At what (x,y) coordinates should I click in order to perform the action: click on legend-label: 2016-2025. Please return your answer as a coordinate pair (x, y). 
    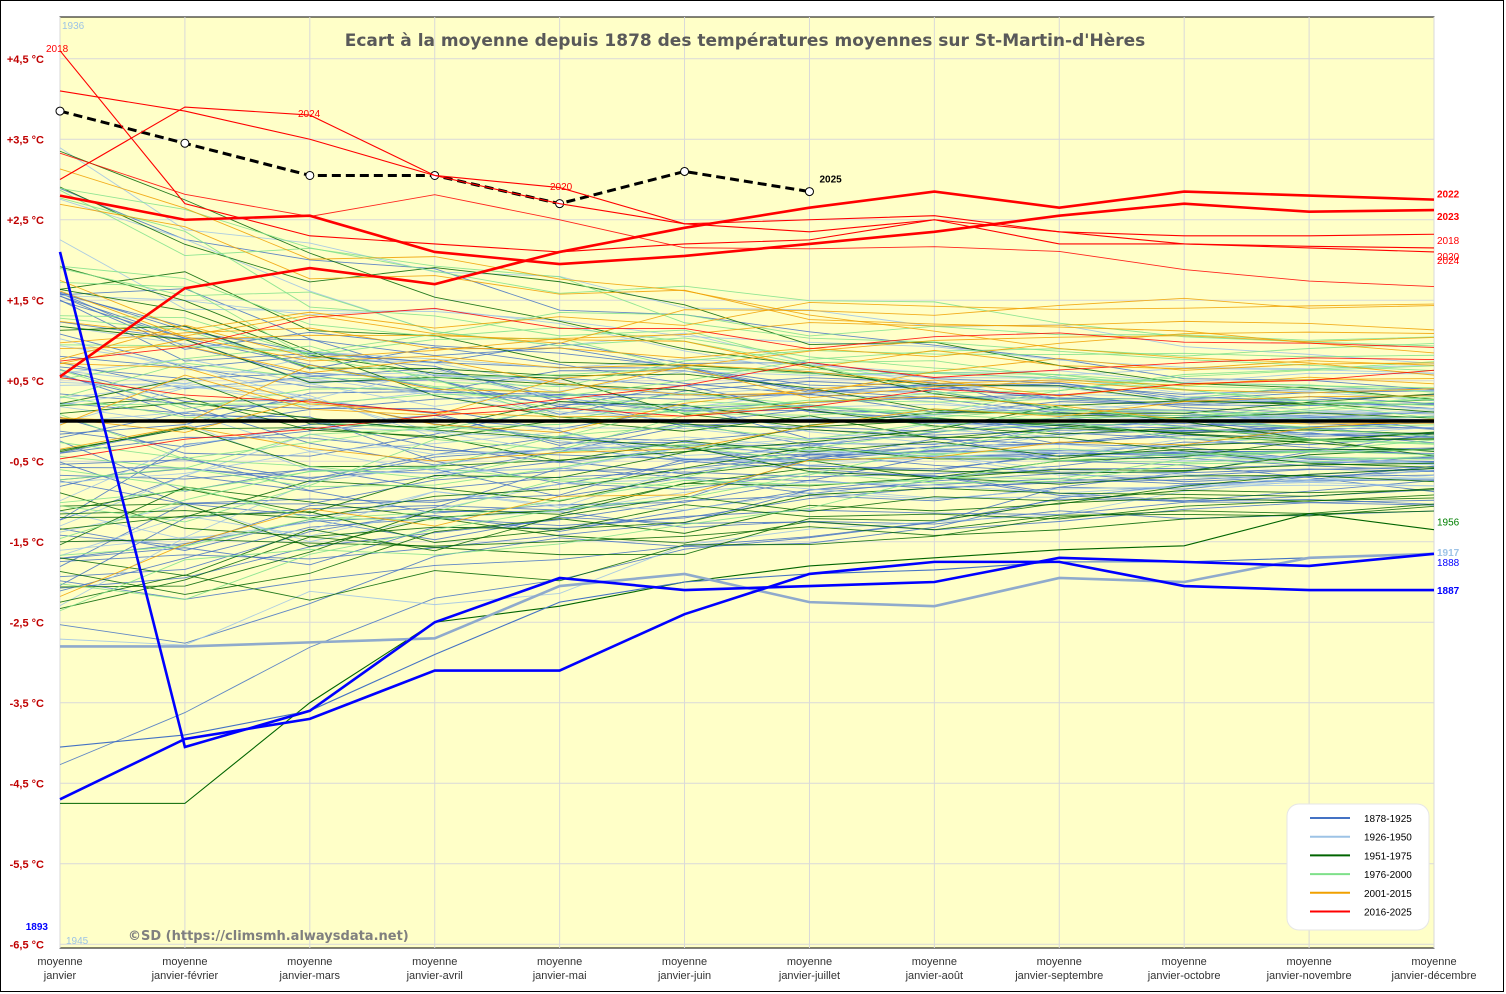
    Looking at the image, I should click on (1388, 913).